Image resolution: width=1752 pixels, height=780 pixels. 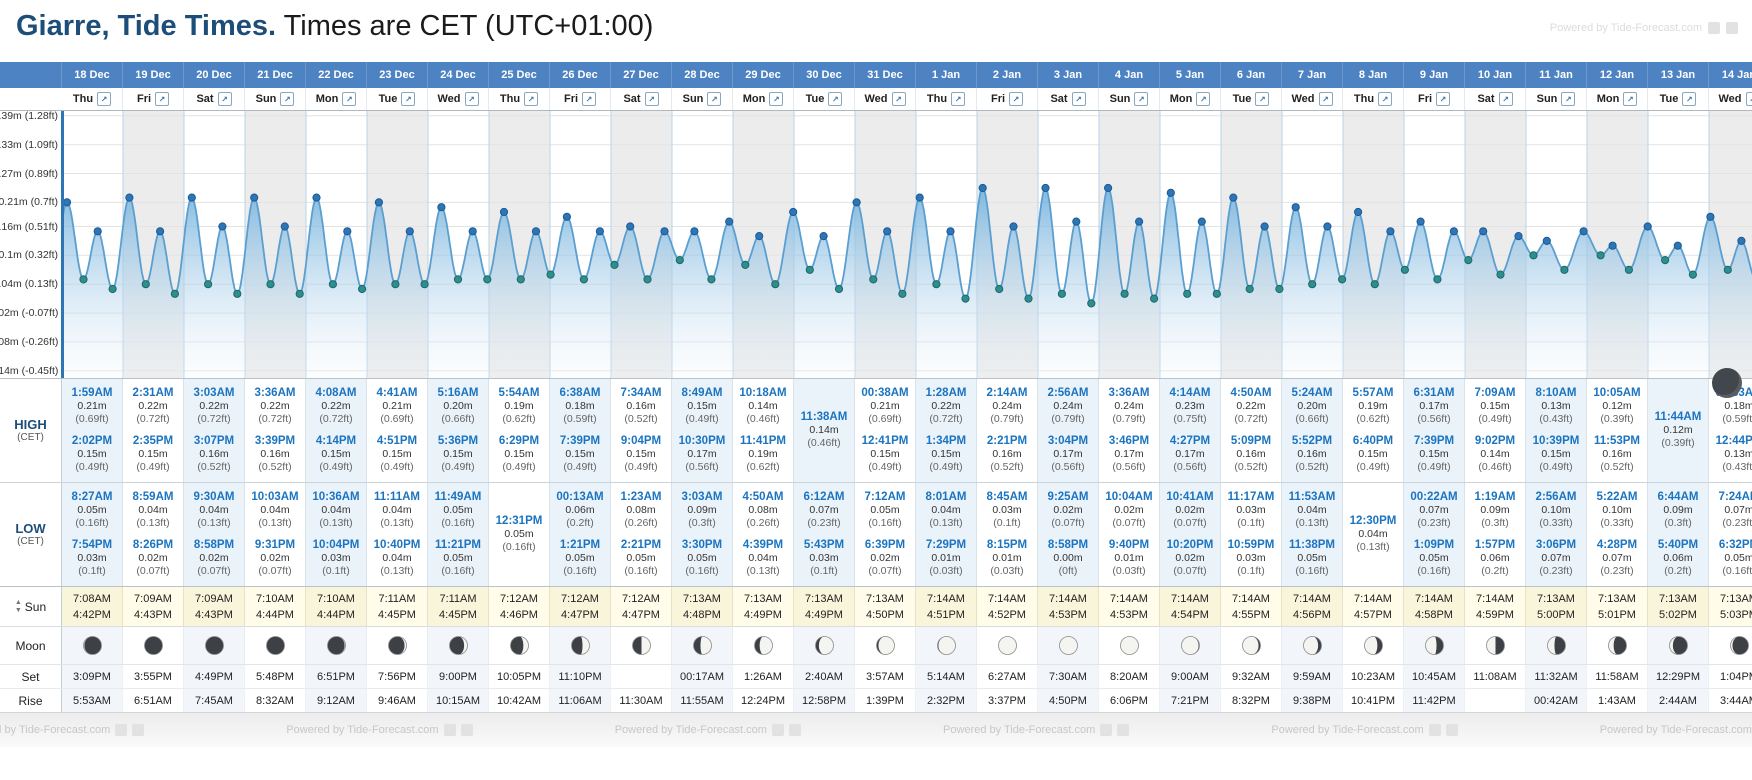 What do you see at coordinates (1556, 75) in the screenshot?
I see `date-cell: 11 Jan` at bounding box center [1556, 75].